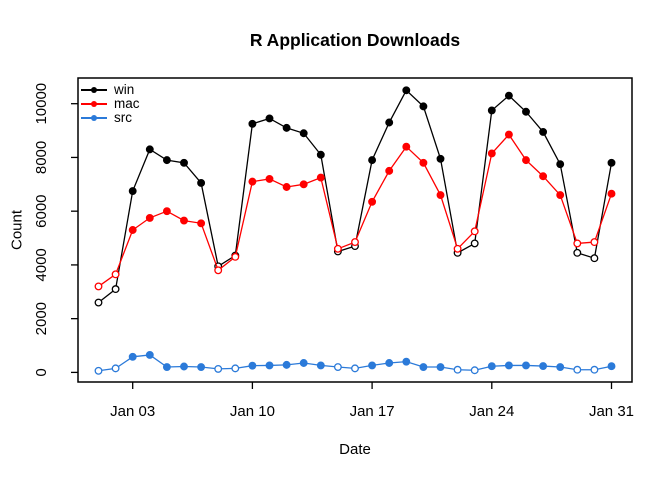 This screenshot has width=672, height=480. I want to click on legend-item-mac: mac, so click(110, 104).